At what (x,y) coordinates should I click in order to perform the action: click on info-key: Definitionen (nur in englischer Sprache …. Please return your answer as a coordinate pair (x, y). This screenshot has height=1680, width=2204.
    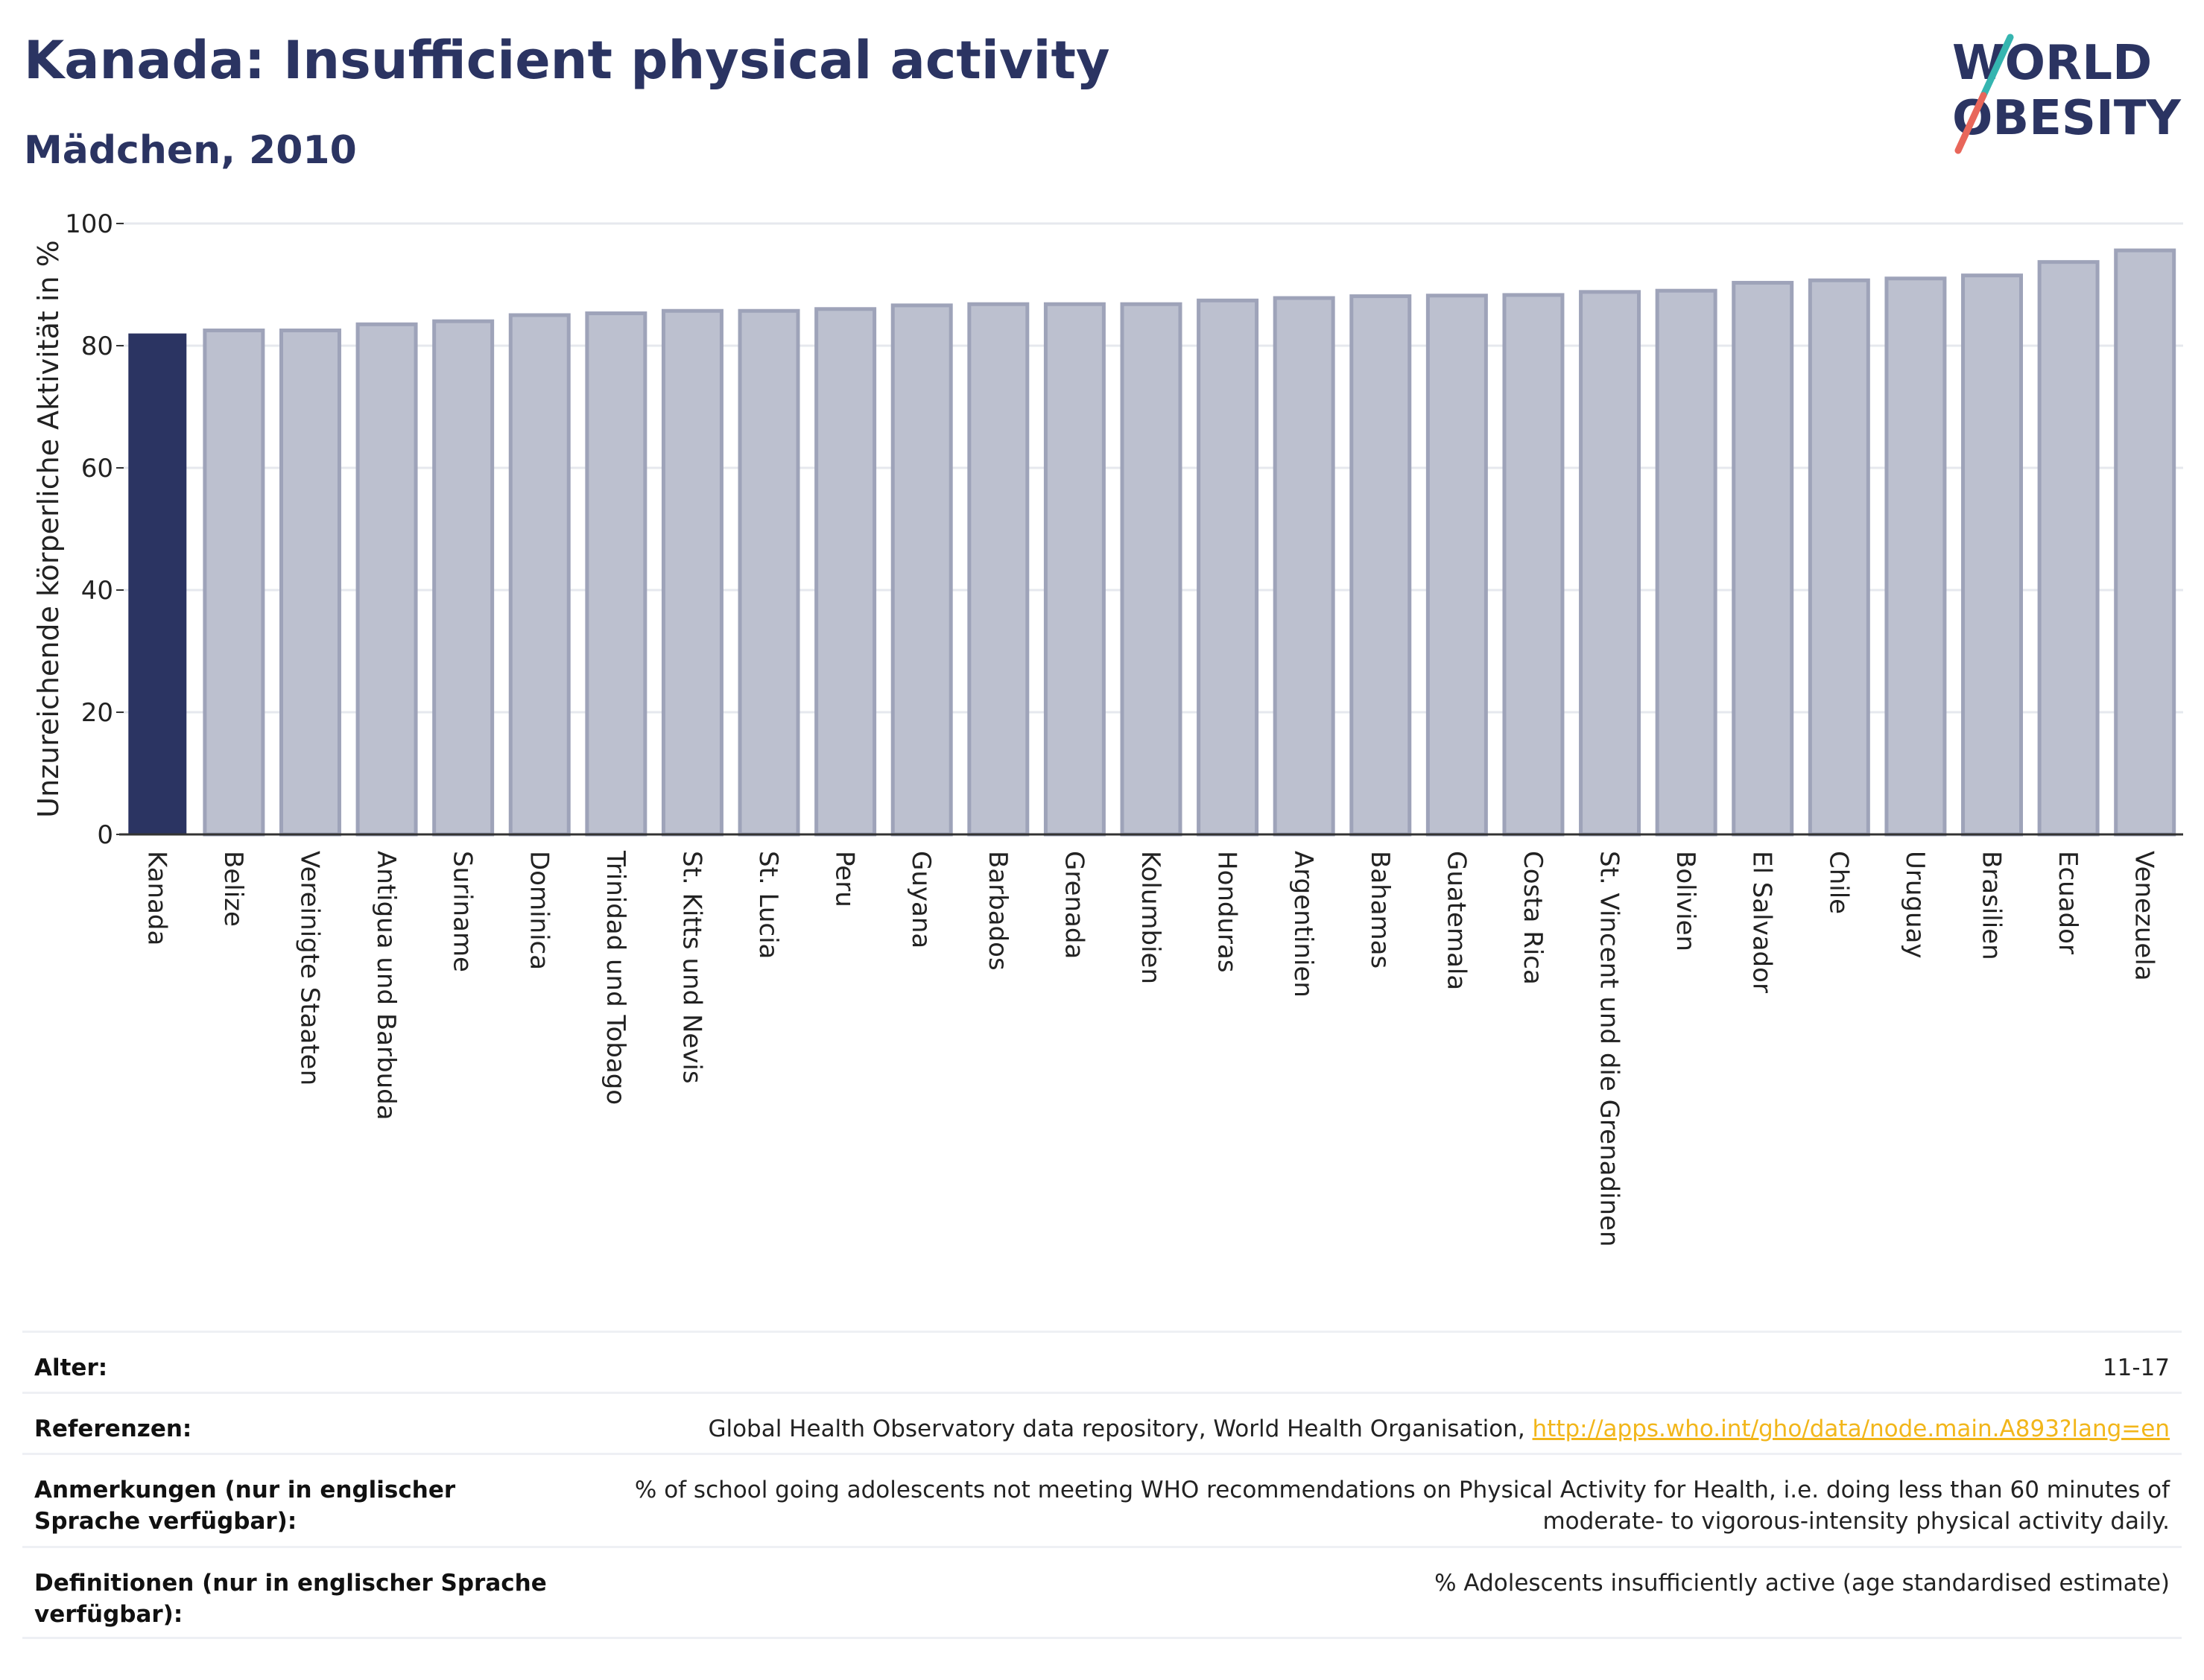
    Looking at the image, I should click on (290, 1599).